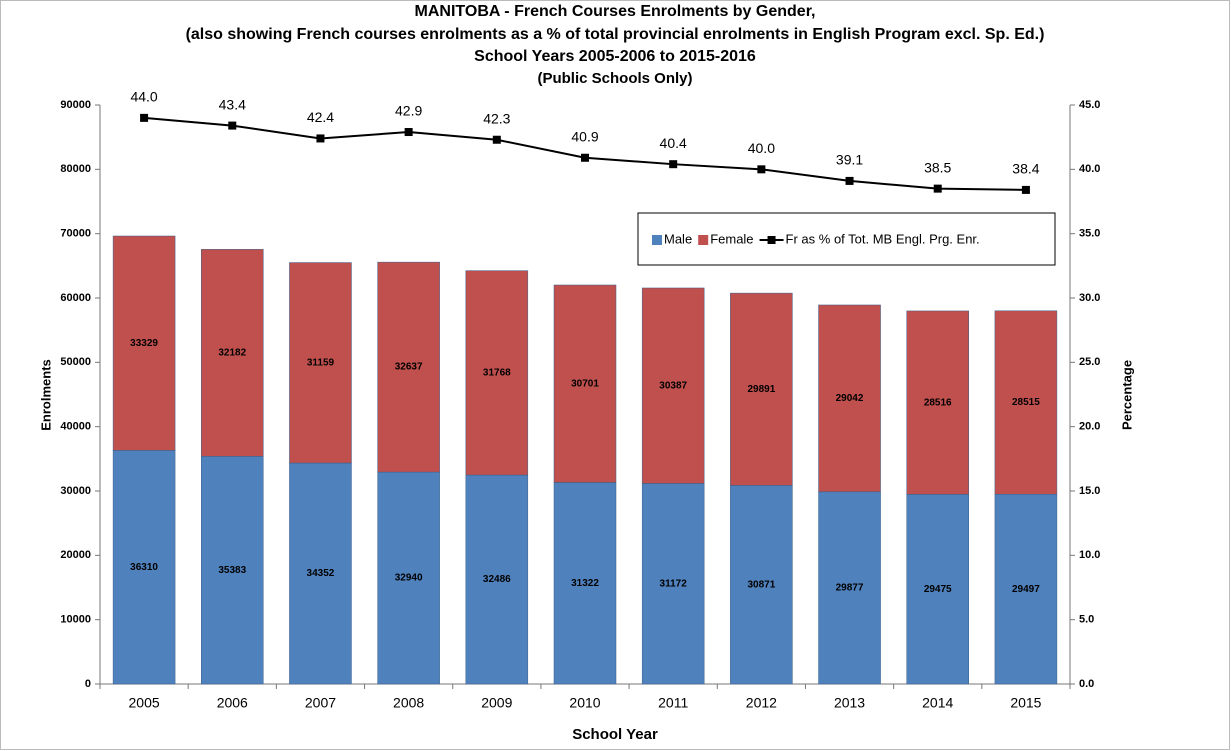 This screenshot has height=751, width=1231. What do you see at coordinates (849, 703) in the screenshot?
I see `x-tick-label: 2013` at bounding box center [849, 703].